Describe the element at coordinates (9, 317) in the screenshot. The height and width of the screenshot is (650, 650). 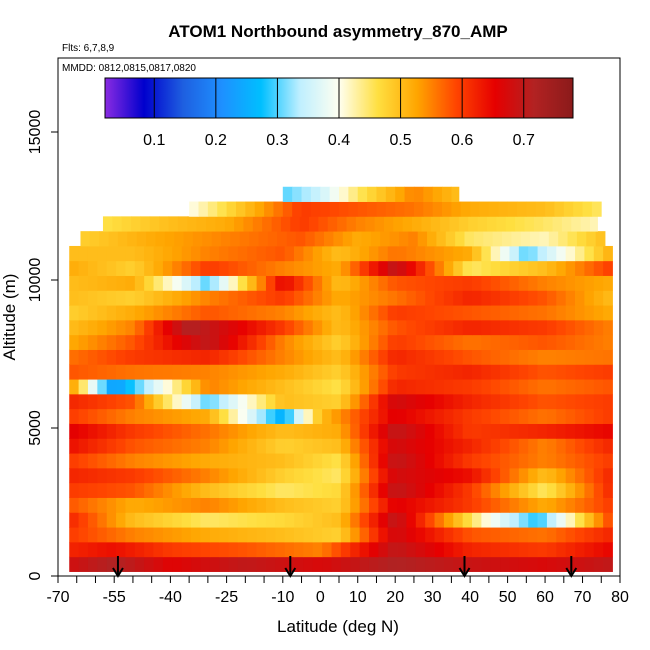
I see `y-axis-label: Altitude (m)` at that location.